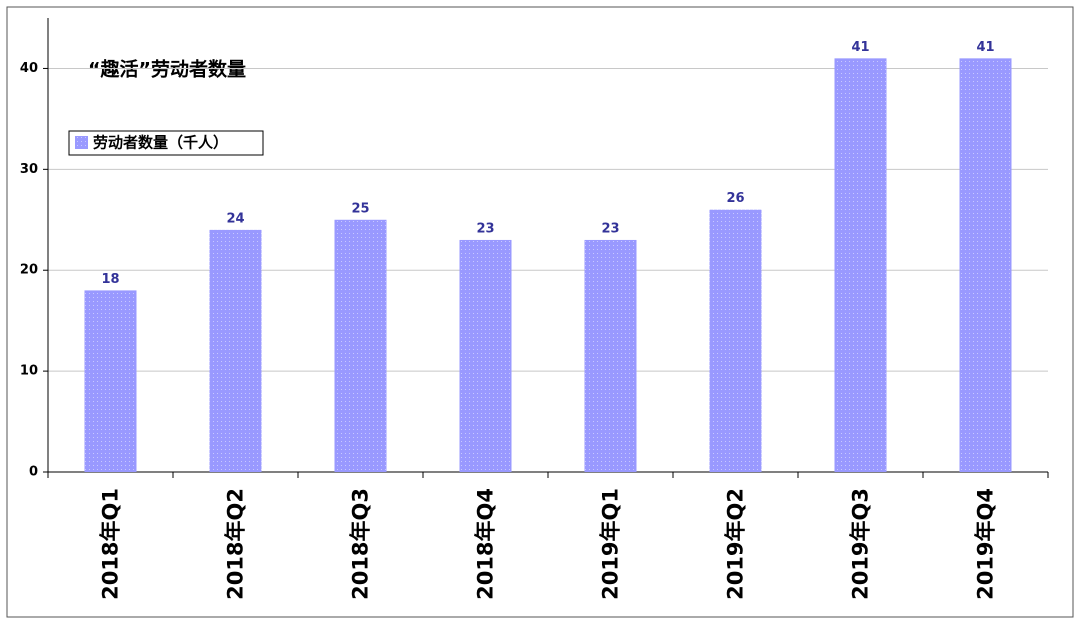  Describe the element at coordinates (111, 544) in the screenshot. I see `x-tick-label: 2018年Q1` at that location.